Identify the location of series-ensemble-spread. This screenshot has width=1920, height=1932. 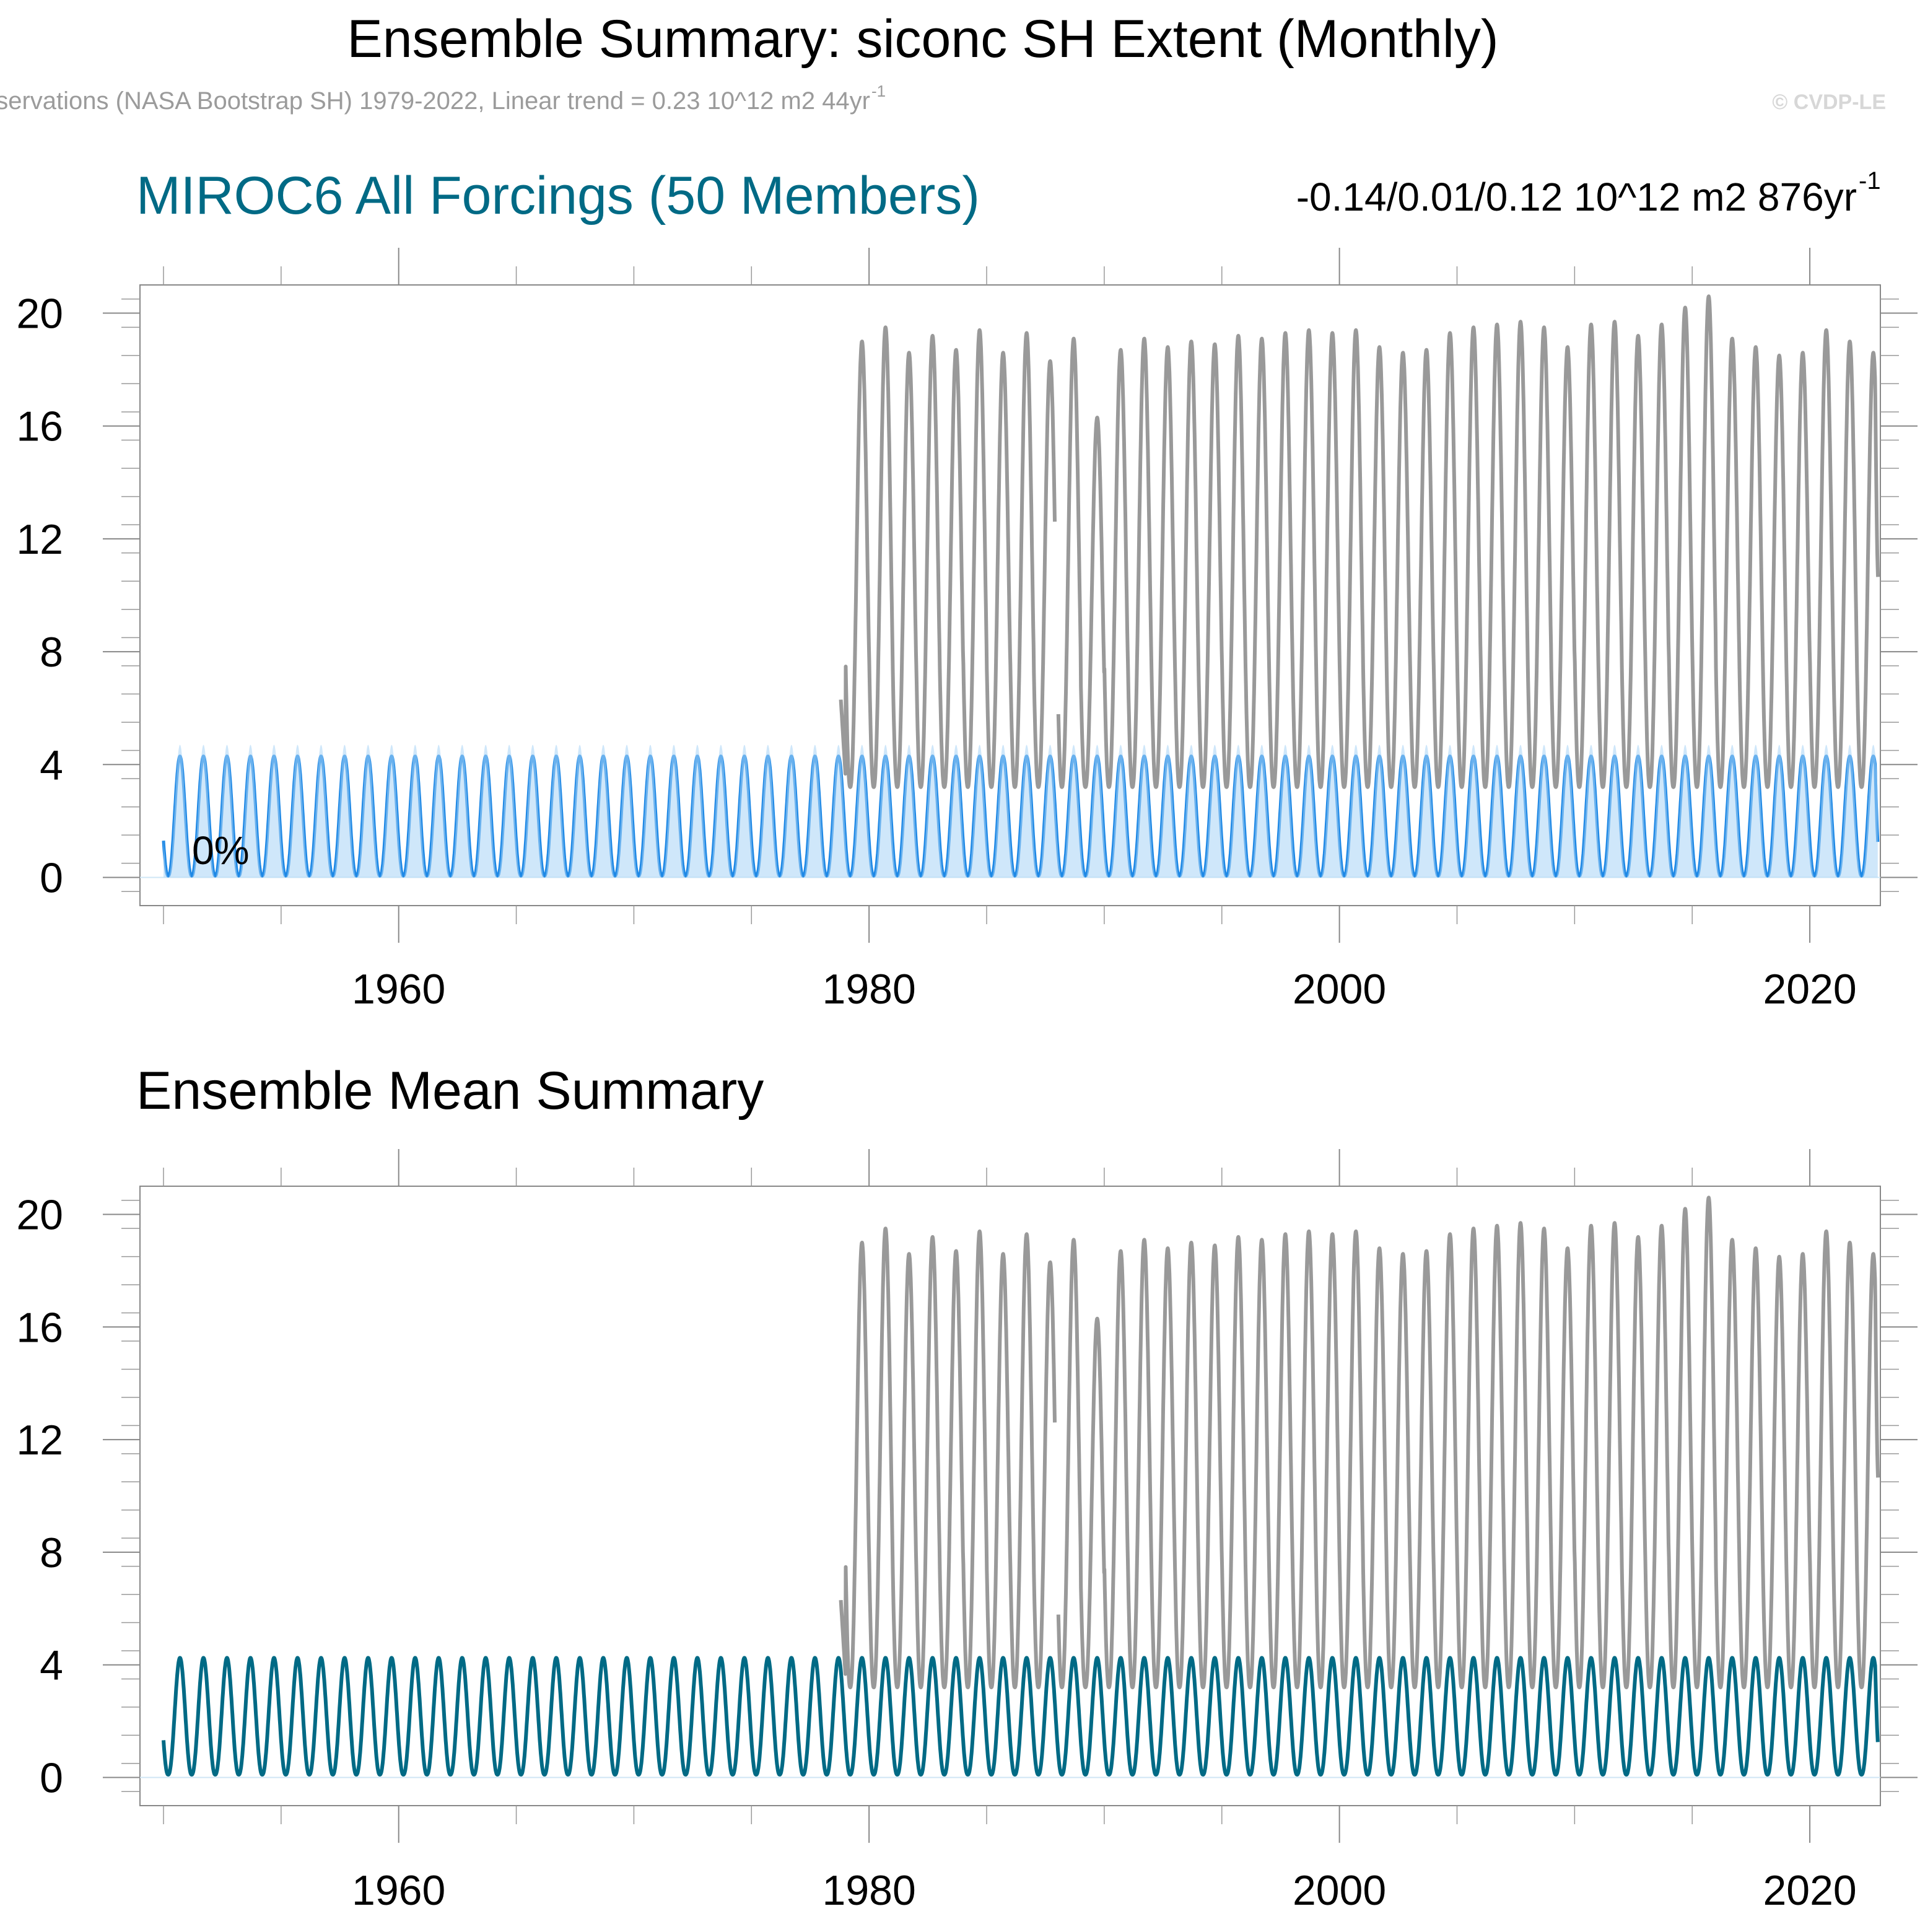
(1021, 811).